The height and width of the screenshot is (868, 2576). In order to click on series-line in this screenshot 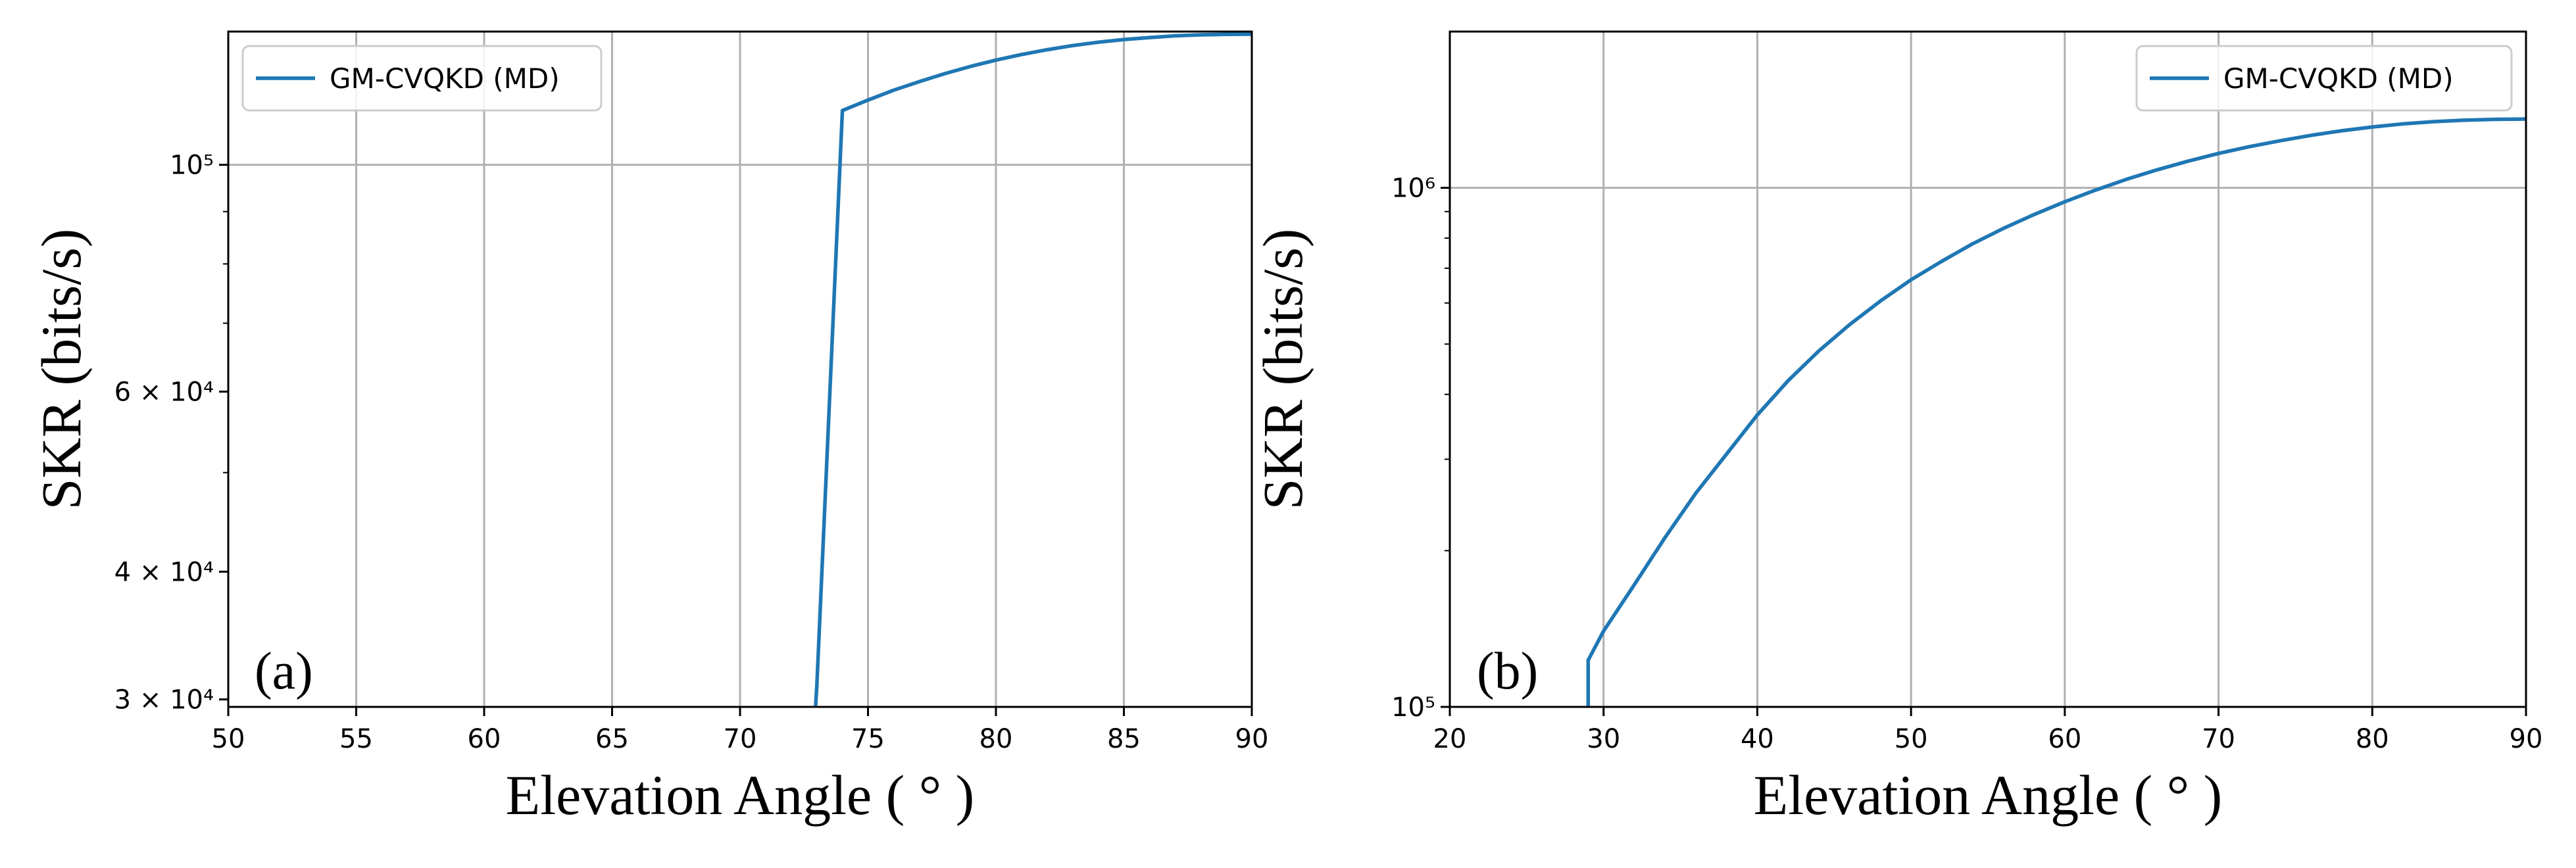, I will do `click(1033, 370)`.